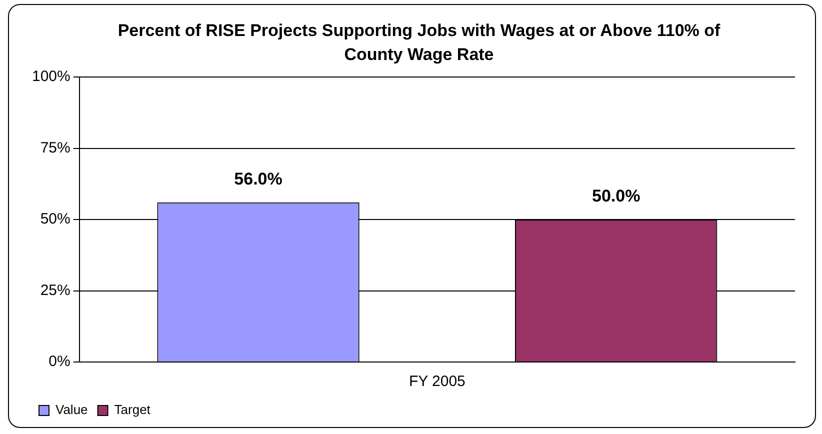  I want to click on y-tick-label: 25%, so click(55, 290).